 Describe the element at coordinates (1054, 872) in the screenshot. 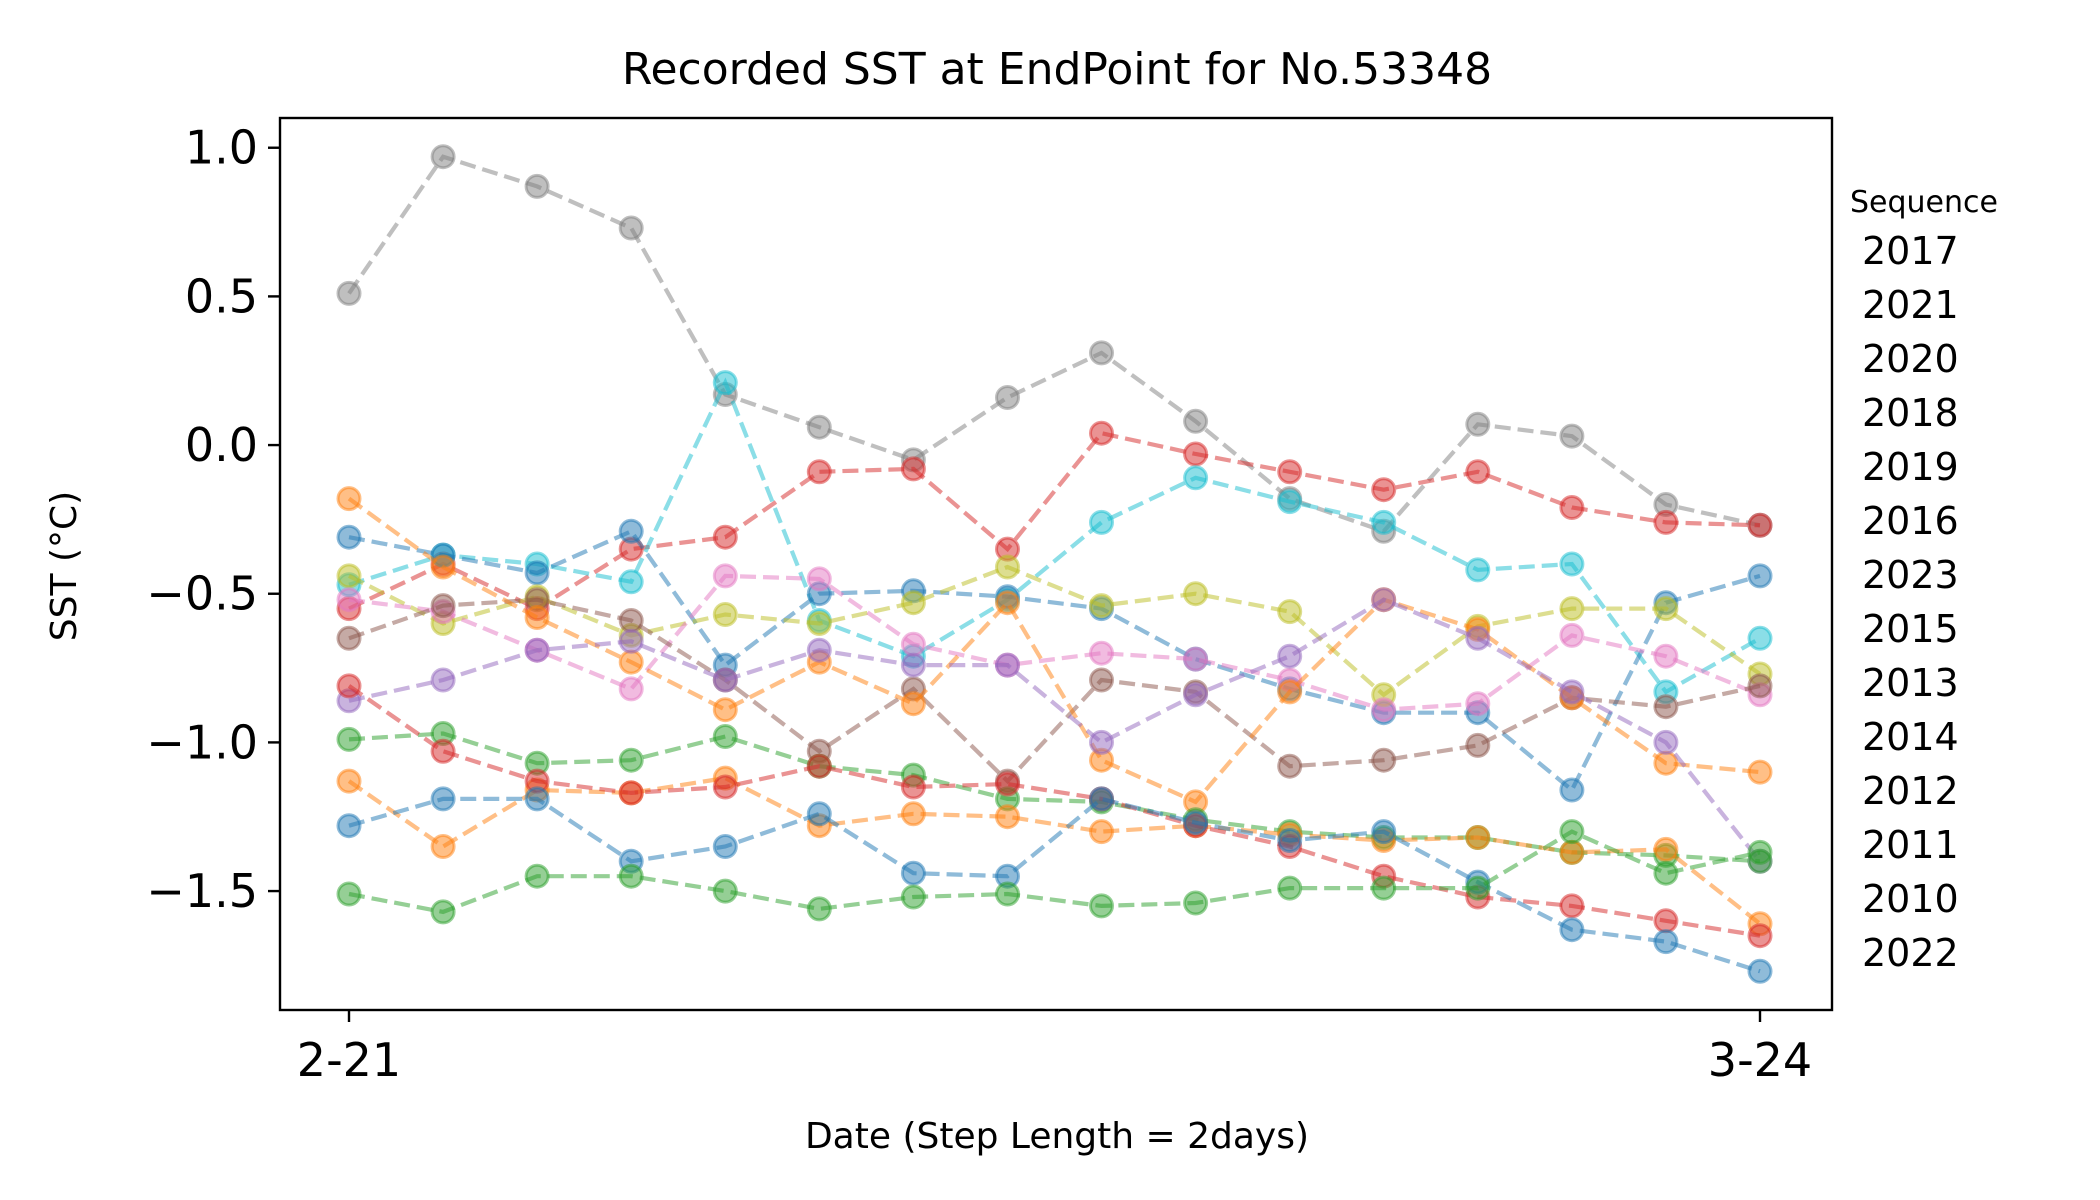

I see `series-line-2022` at that location.